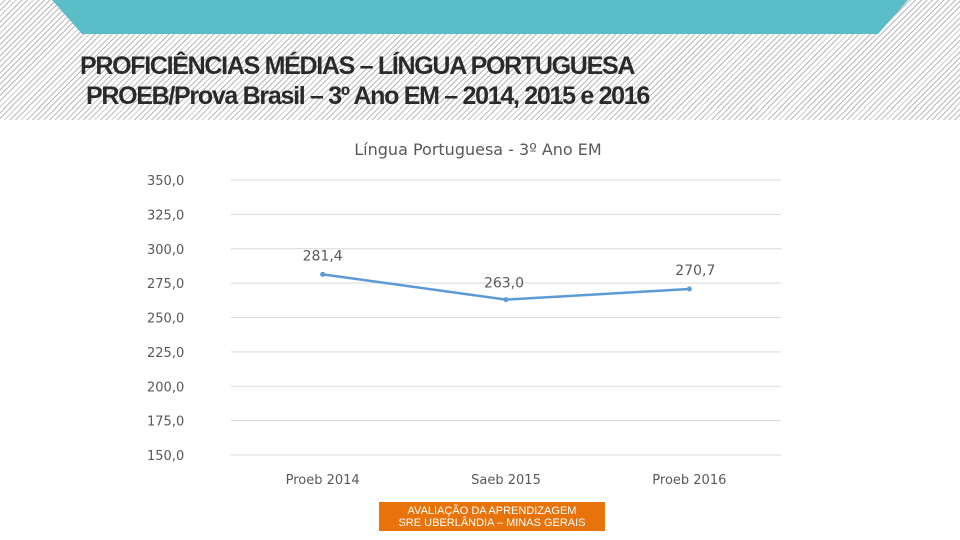  Describe the element at coordinates (165, 353) in the screenshot. I see `y-tick-label: 225,0` at that location.